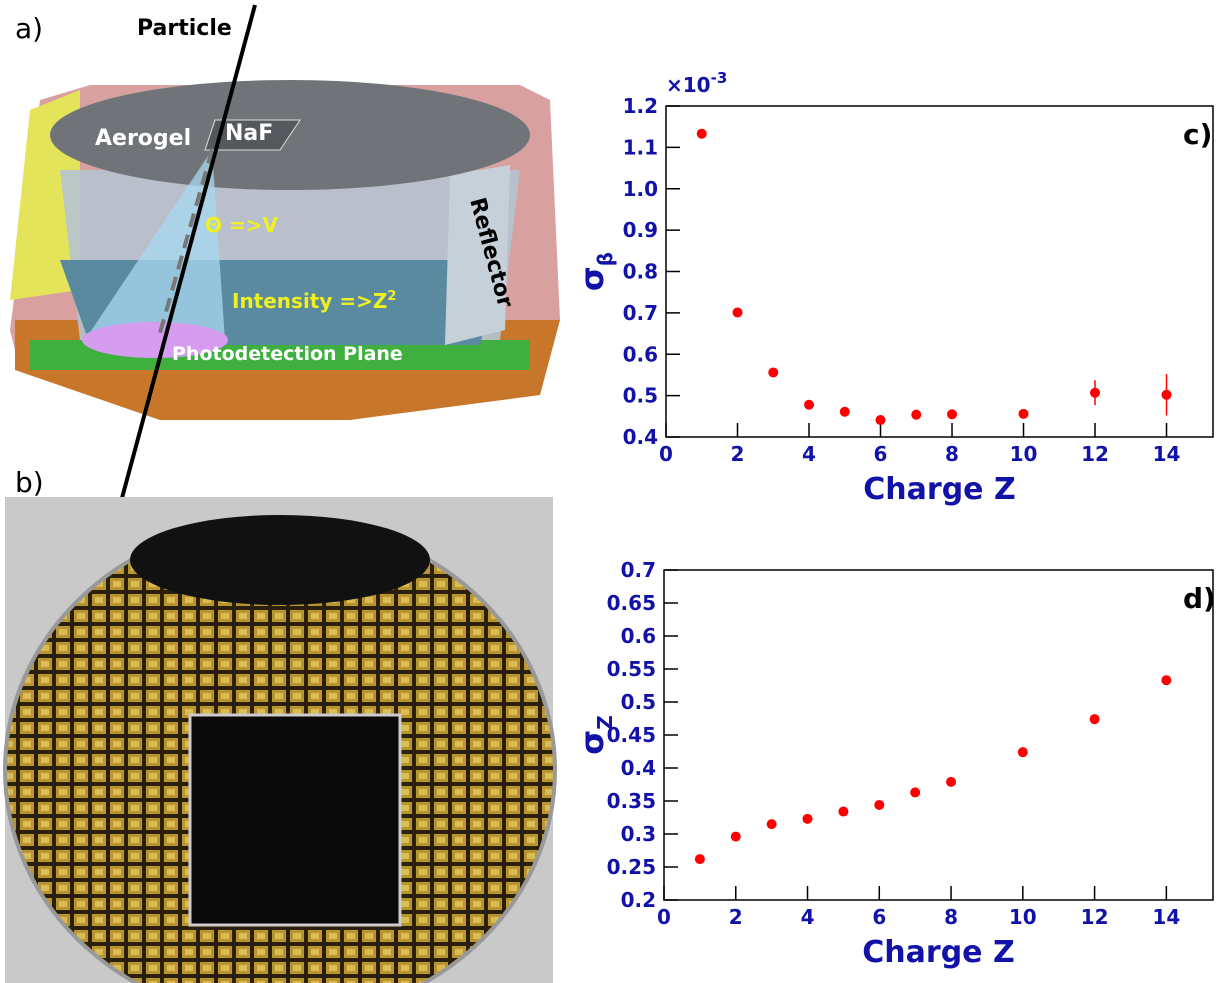  I want to click on multiplier-exponent: -3, so click(719, 78).